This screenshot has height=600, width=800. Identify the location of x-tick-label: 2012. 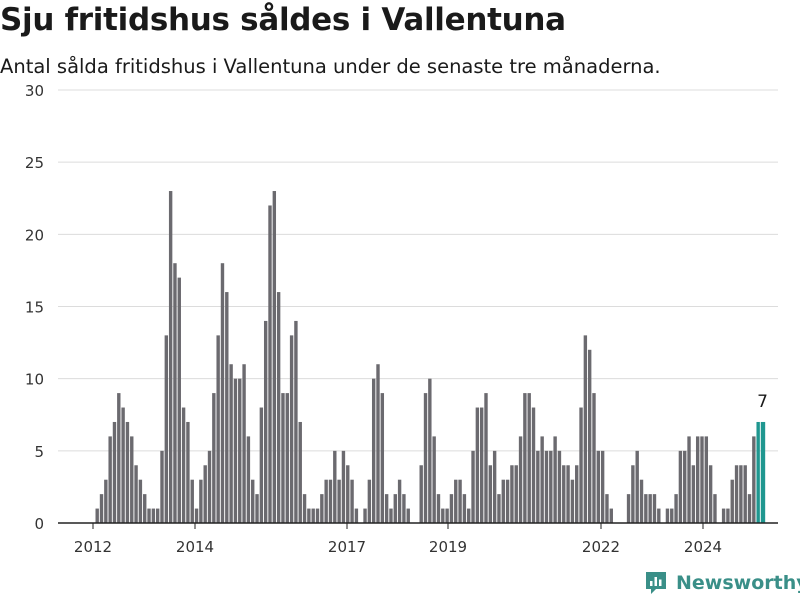
(93, 547).